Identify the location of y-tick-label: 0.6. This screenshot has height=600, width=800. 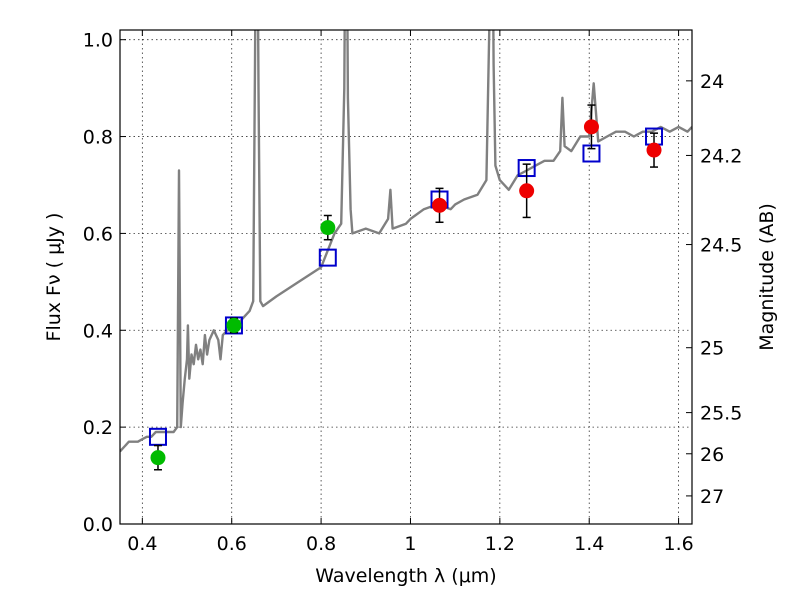
(98, 234).